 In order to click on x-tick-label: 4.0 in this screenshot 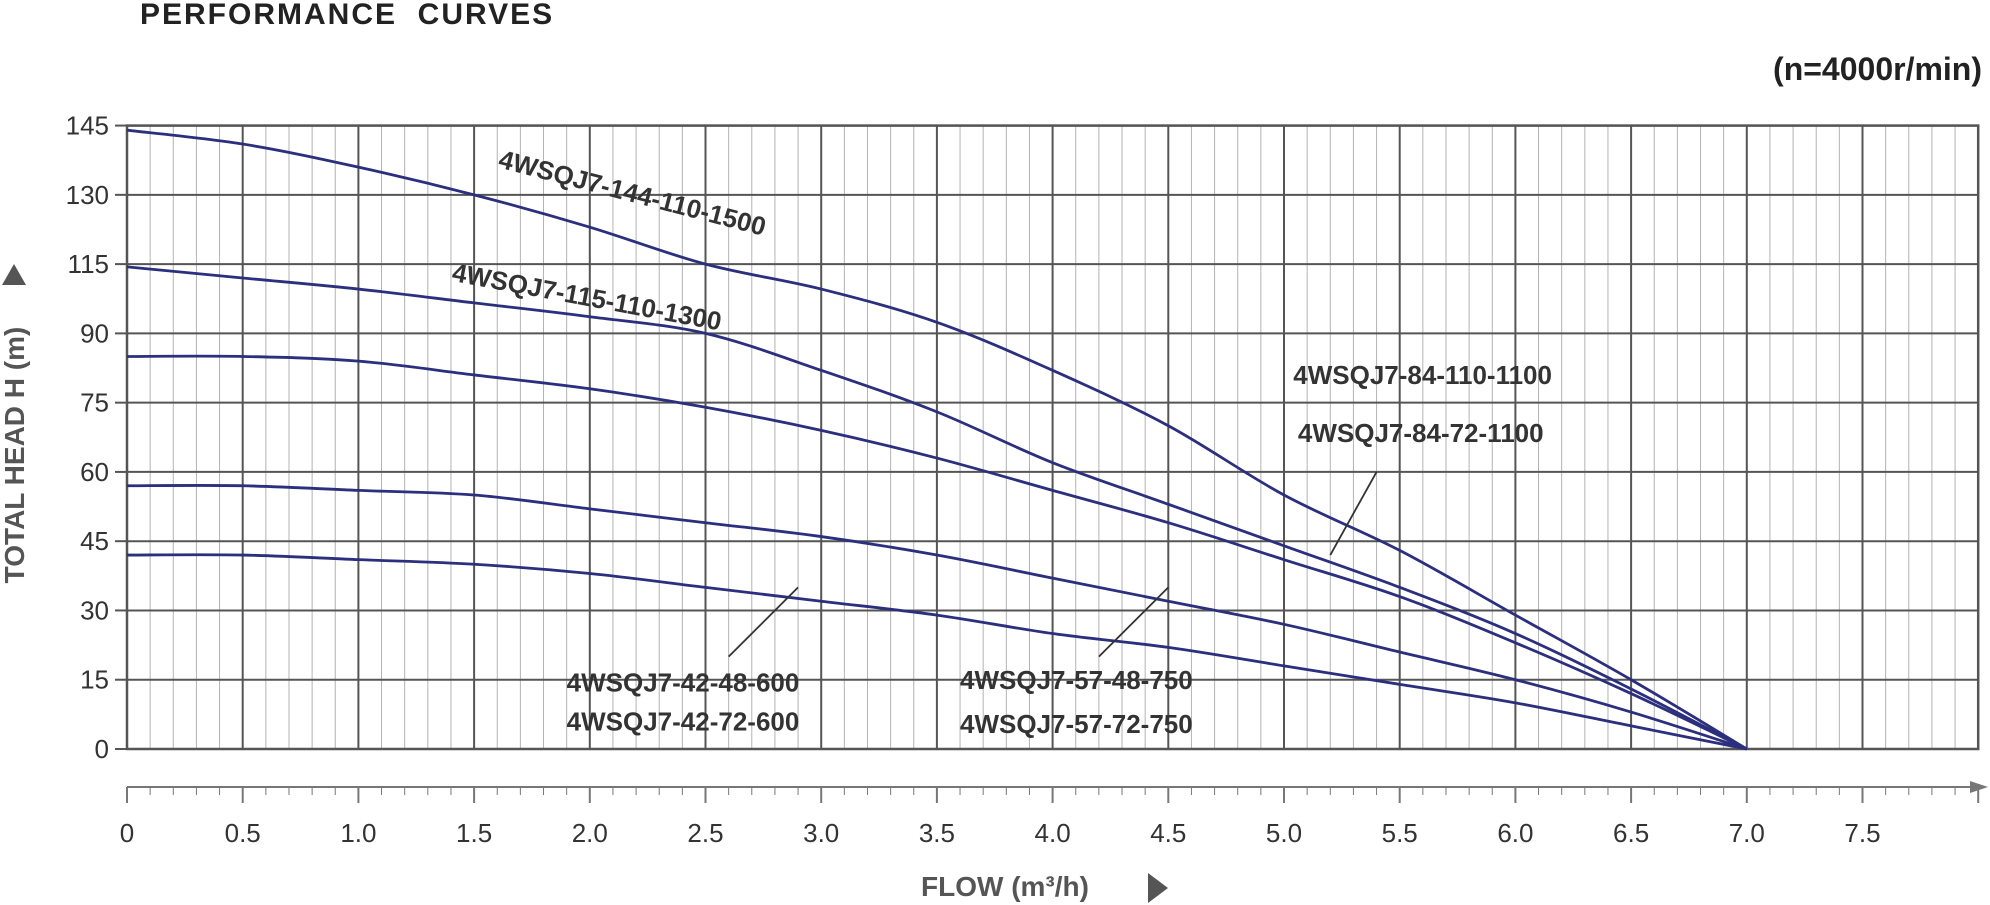, I will do `click(1053, 833)`.